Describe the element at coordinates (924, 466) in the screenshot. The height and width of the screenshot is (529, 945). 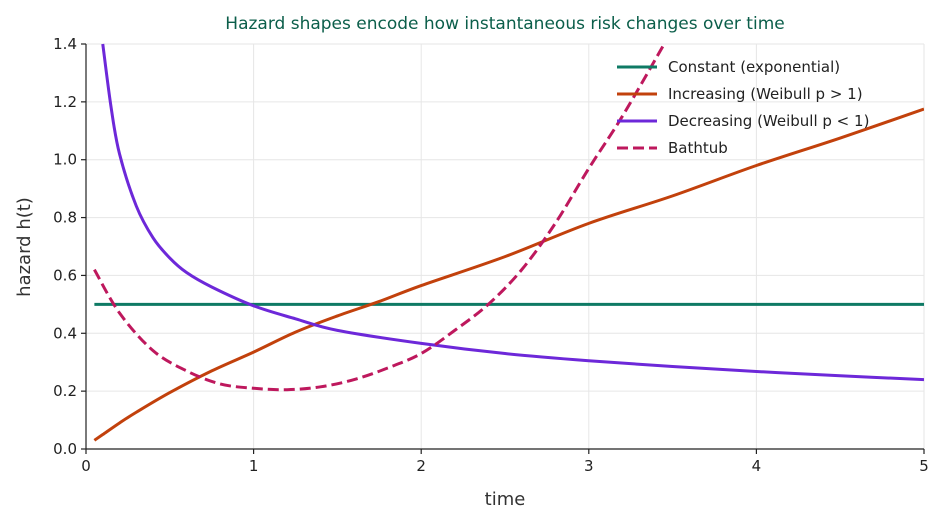
I see `x-tick-label: 5` at that location.